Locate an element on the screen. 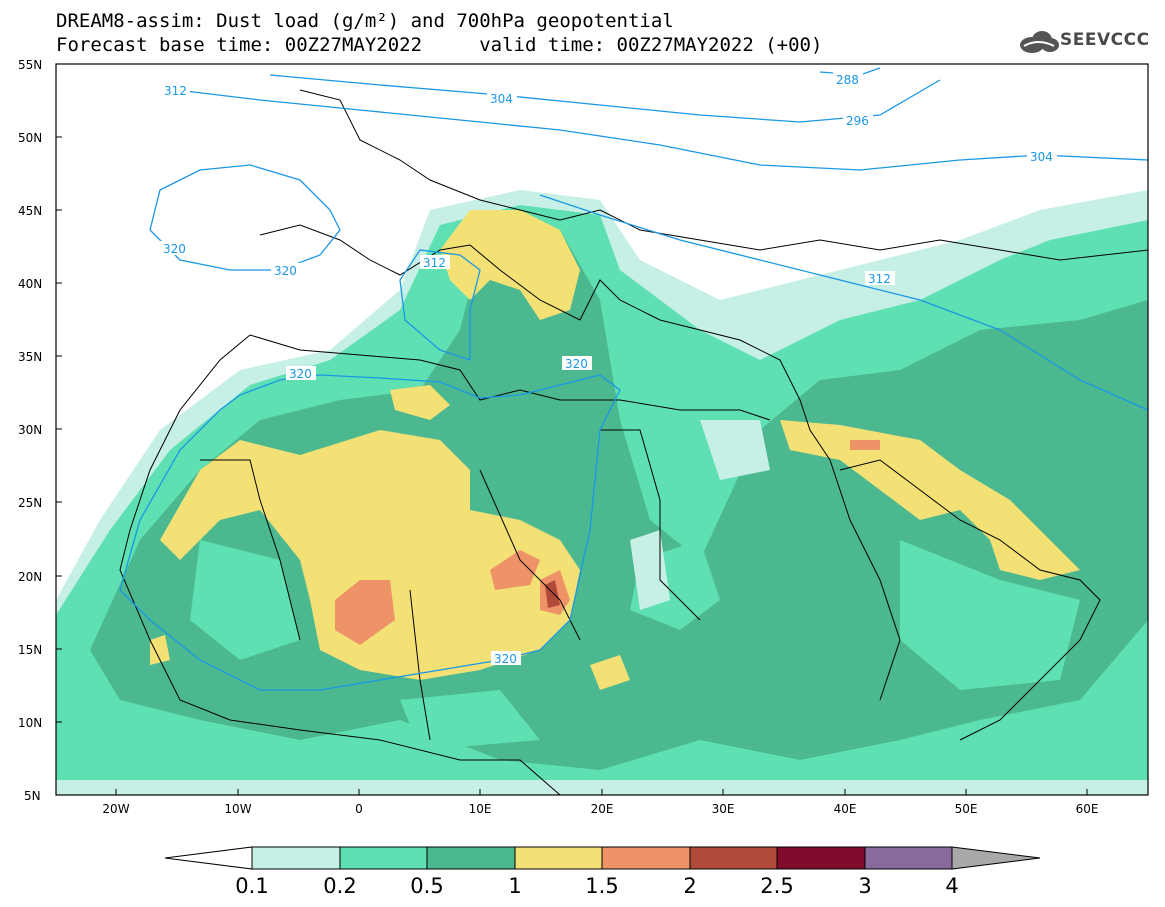 This screenshot has height=907, width=1165. lon-label: 50E is located at coordinates (966, 809).